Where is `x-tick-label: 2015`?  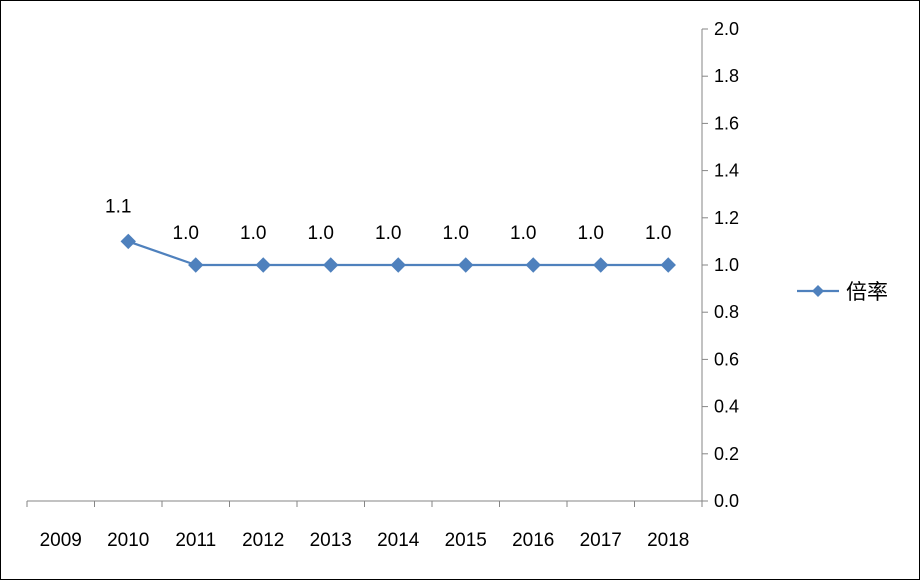 x-tick-label: 2015 is located at coordinates (466, 540).